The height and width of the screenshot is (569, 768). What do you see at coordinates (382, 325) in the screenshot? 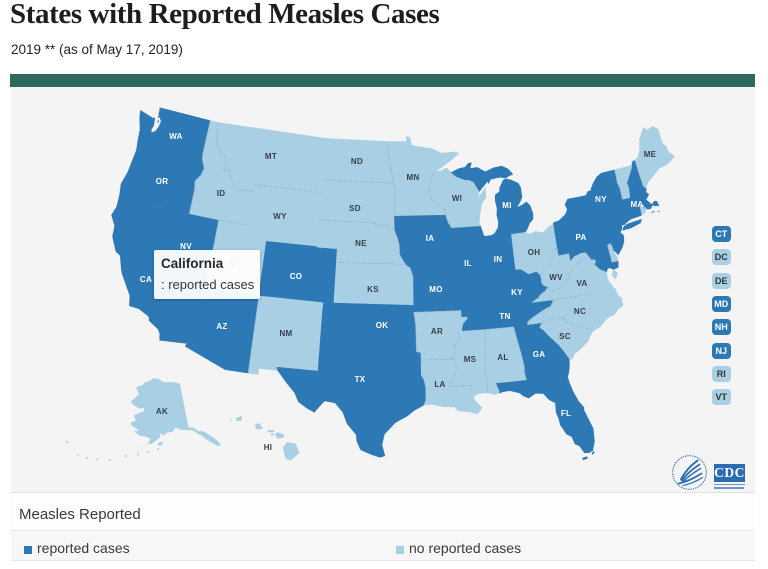
I see `svg-text: OK` at bounding box center [382, 325].